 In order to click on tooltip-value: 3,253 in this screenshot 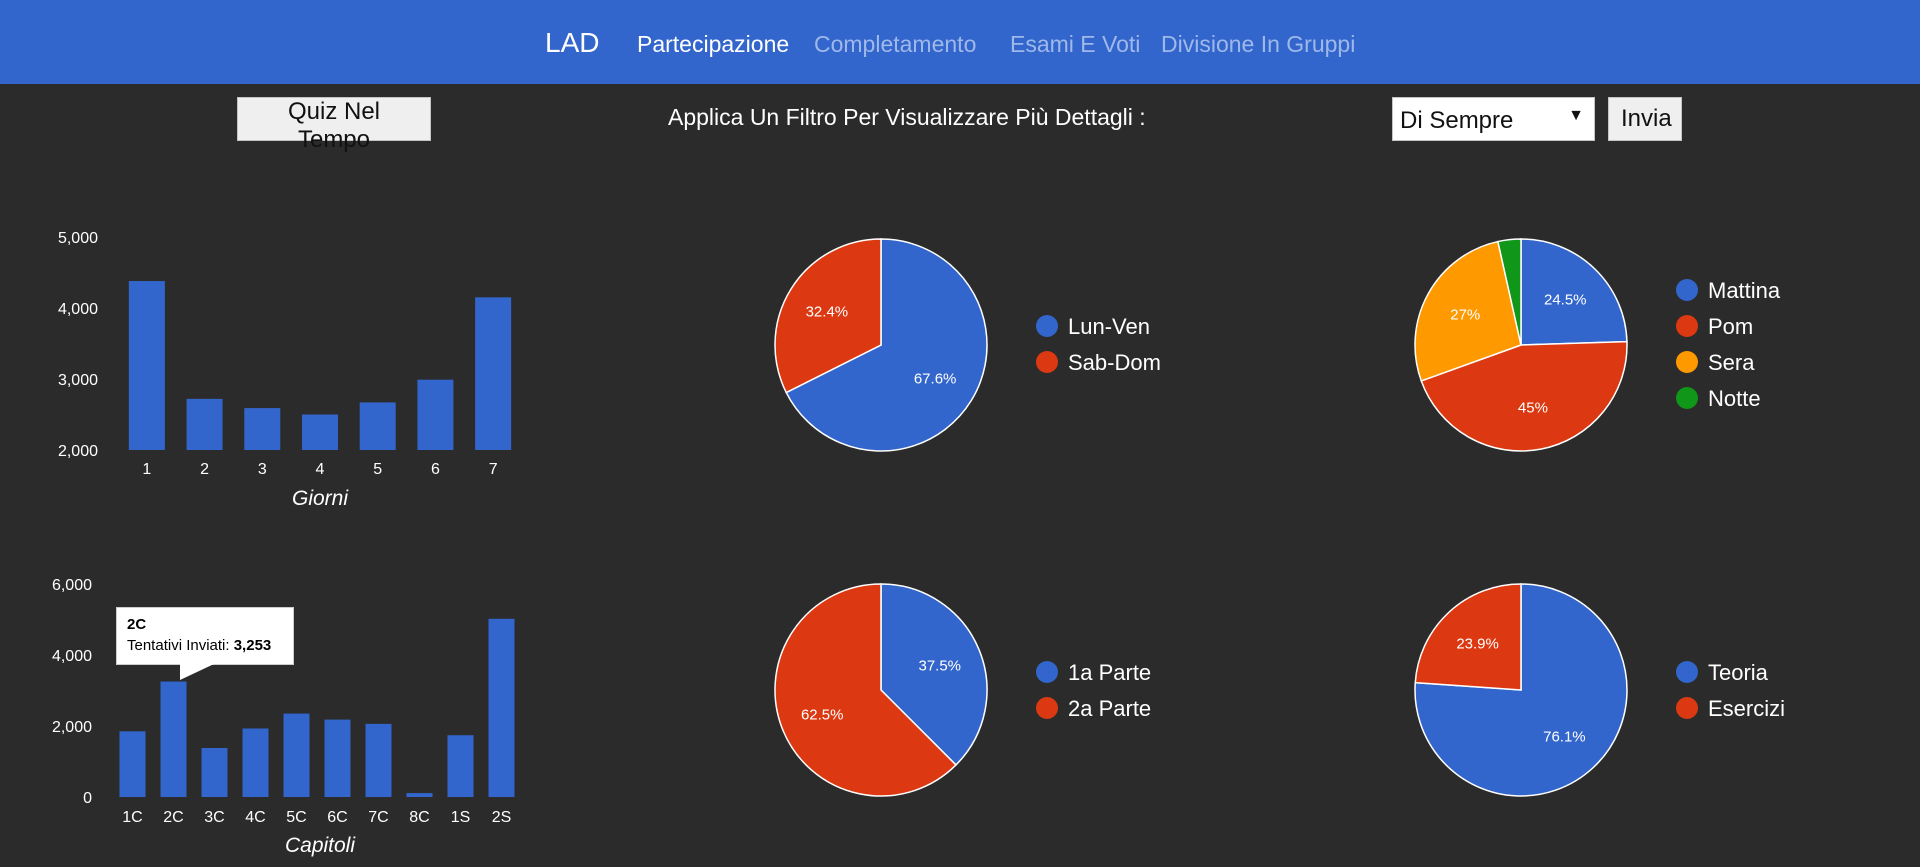, I will do `click(252, 645)`.